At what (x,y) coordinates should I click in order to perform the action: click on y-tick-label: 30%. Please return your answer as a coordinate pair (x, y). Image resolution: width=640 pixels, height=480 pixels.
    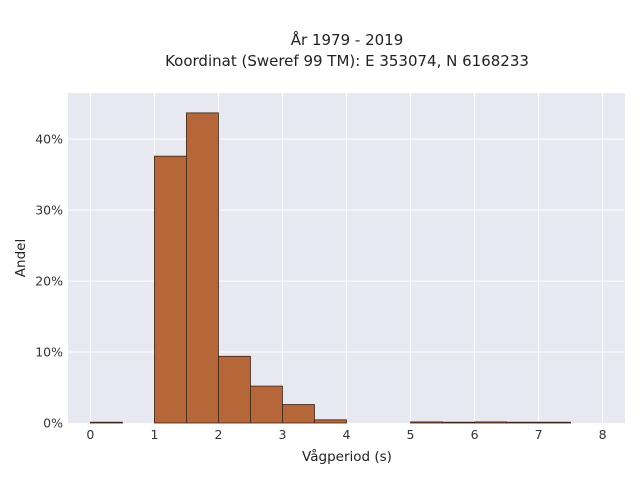
    Looking at the image, I should click on (49, 210).